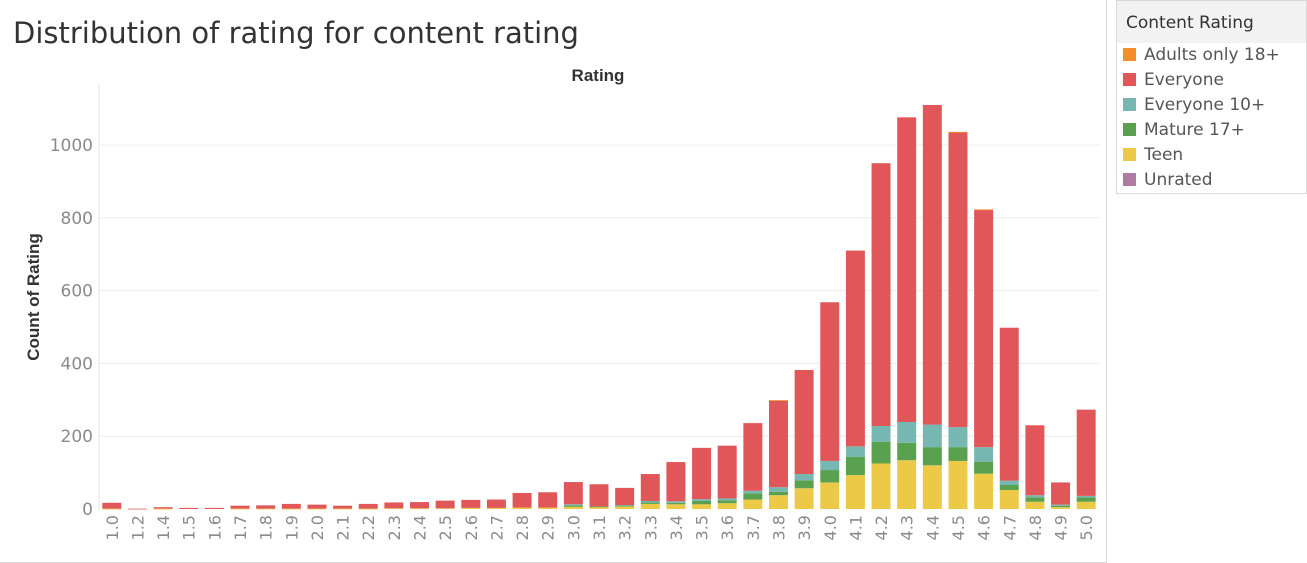  I want to click on legend-title: Content Rating, so click(1211, 22).